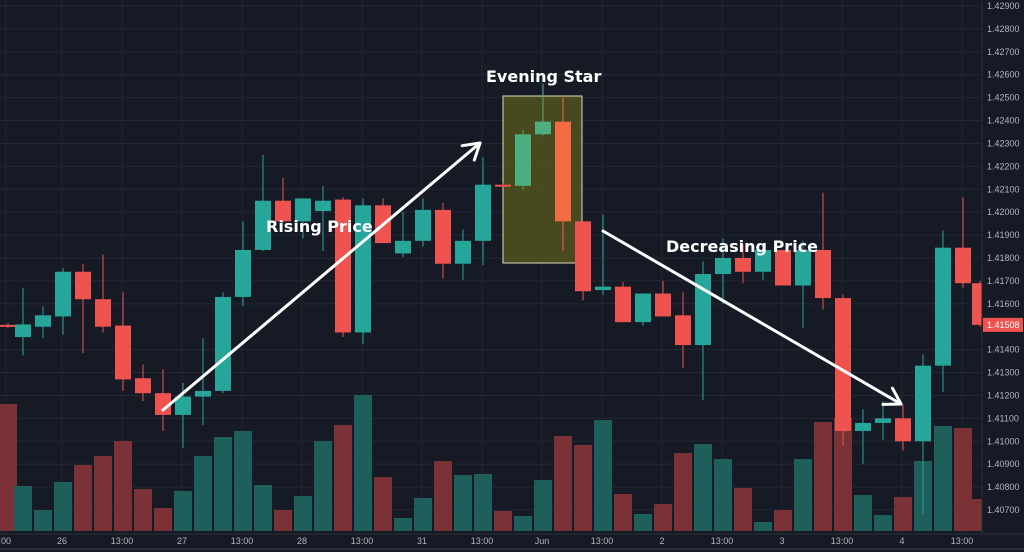  I want to click on price-tick-label: 1.40900, so click(1003, 464).